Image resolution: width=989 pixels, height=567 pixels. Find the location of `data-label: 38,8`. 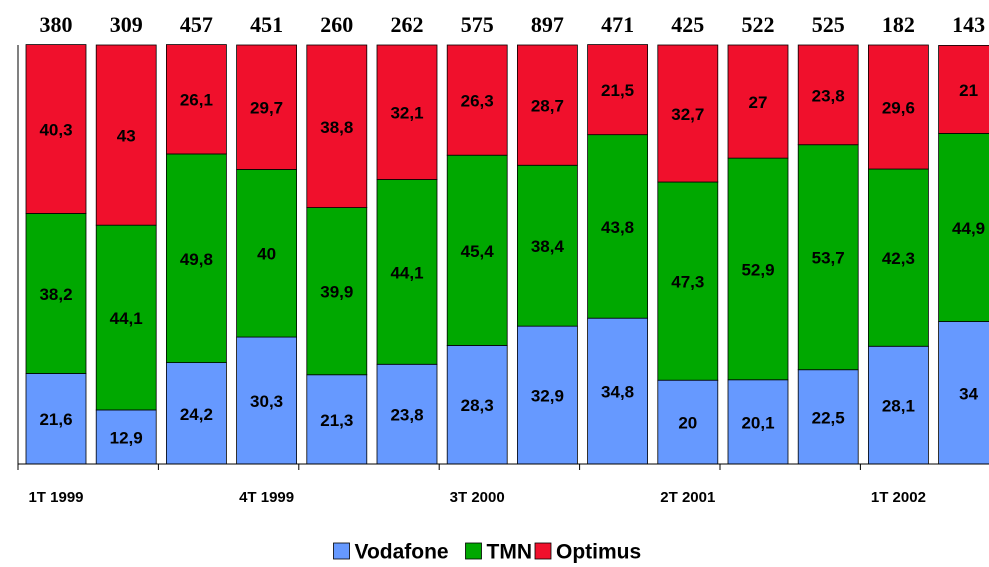

data-label: 38,8 is located at coordinates (336, 127).